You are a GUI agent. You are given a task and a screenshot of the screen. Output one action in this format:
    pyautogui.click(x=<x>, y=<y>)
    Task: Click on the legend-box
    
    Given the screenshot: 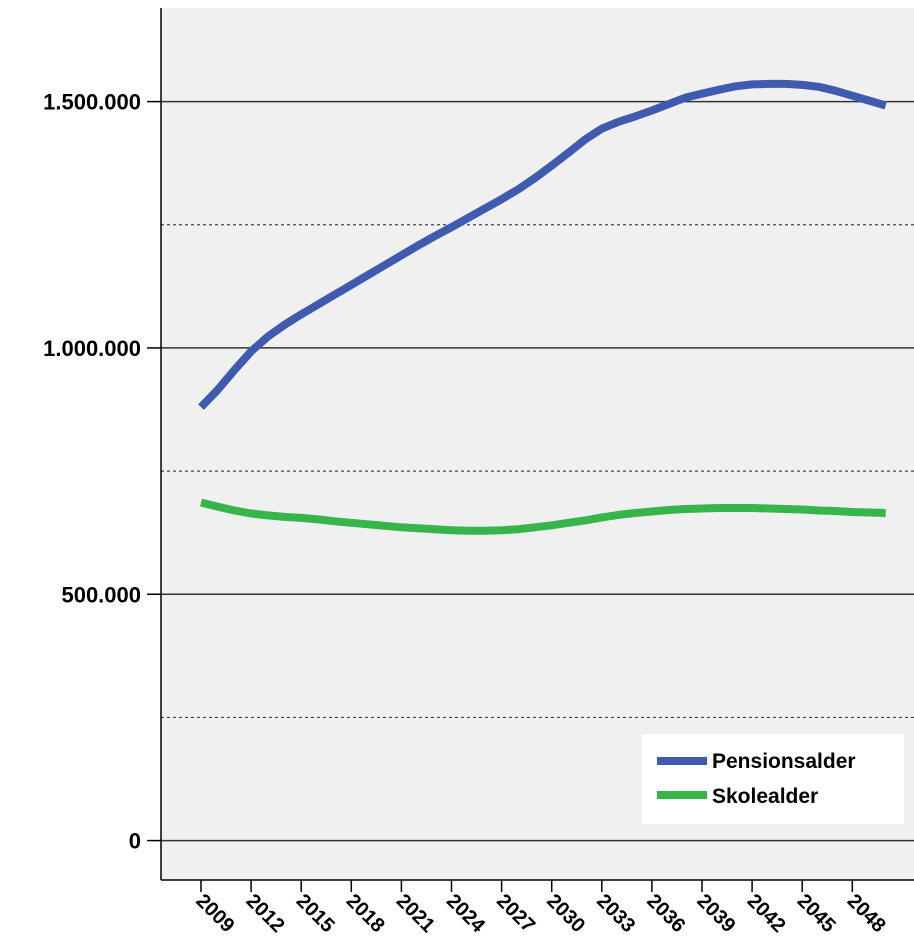 What is the action you would take?
    pyautogui.click(x=773, y=779)
    